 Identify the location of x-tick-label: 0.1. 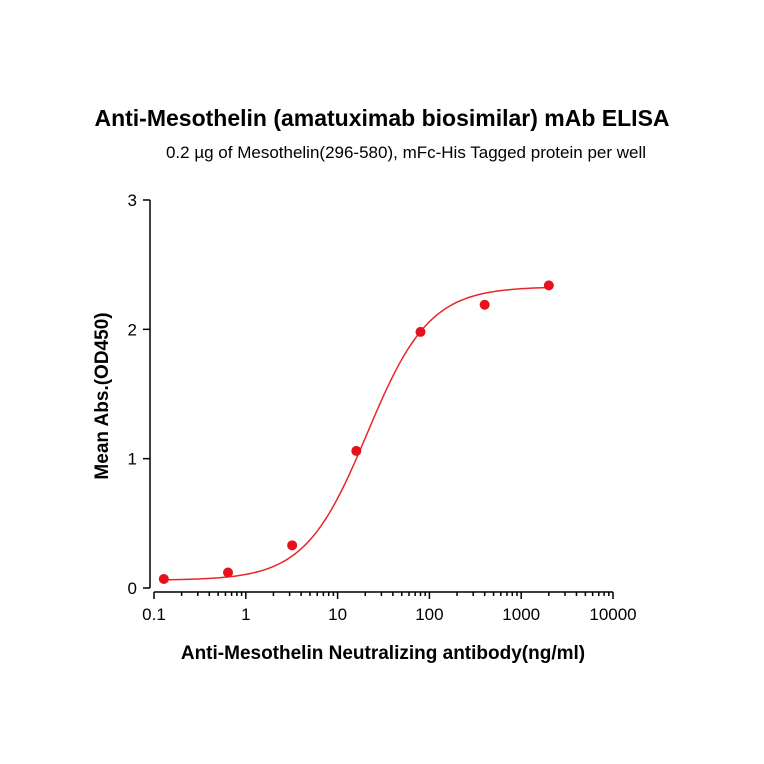
(154, 614).